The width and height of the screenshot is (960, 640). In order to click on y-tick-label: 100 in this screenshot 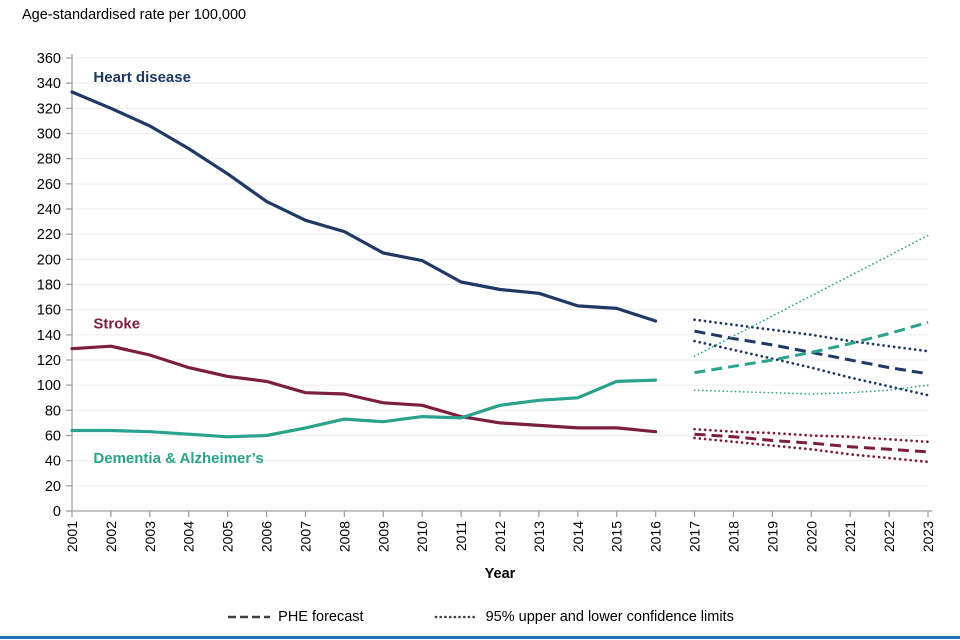, I will do `click(49, 386)`.